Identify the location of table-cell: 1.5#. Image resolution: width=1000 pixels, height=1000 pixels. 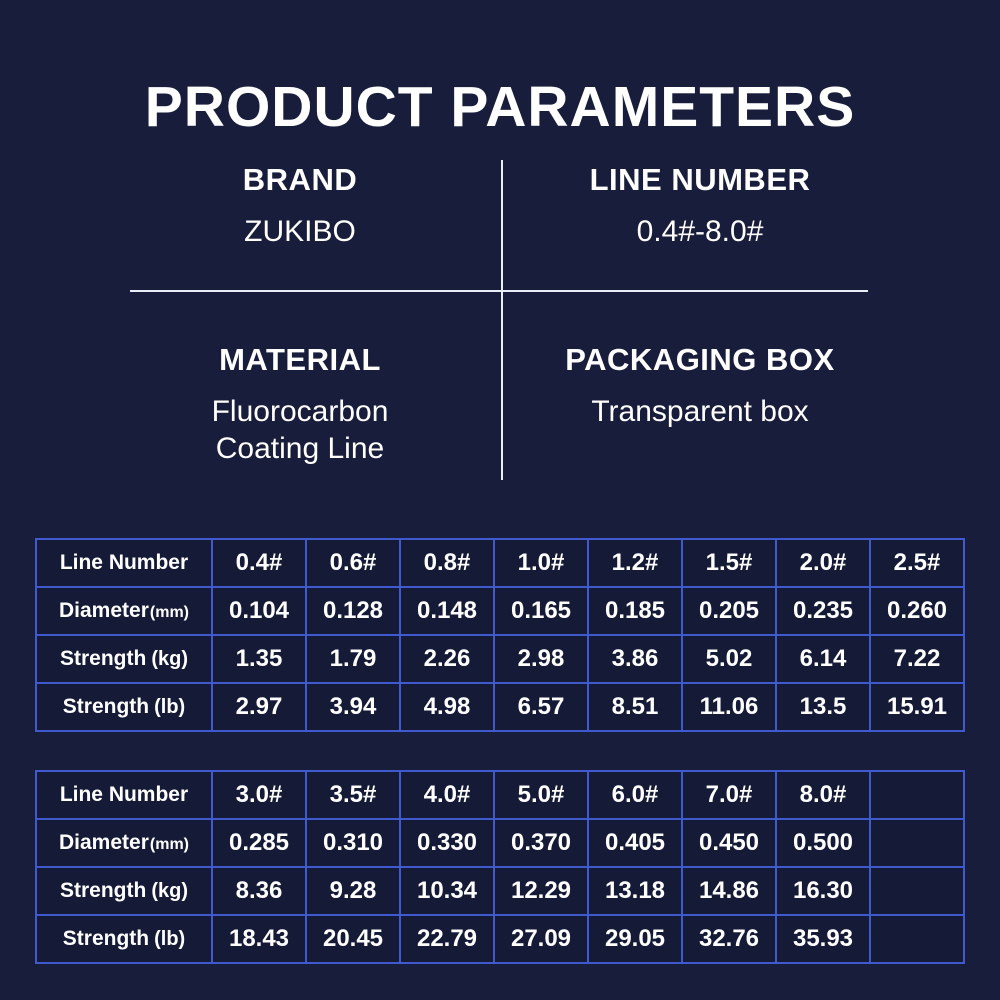
(729, 563).